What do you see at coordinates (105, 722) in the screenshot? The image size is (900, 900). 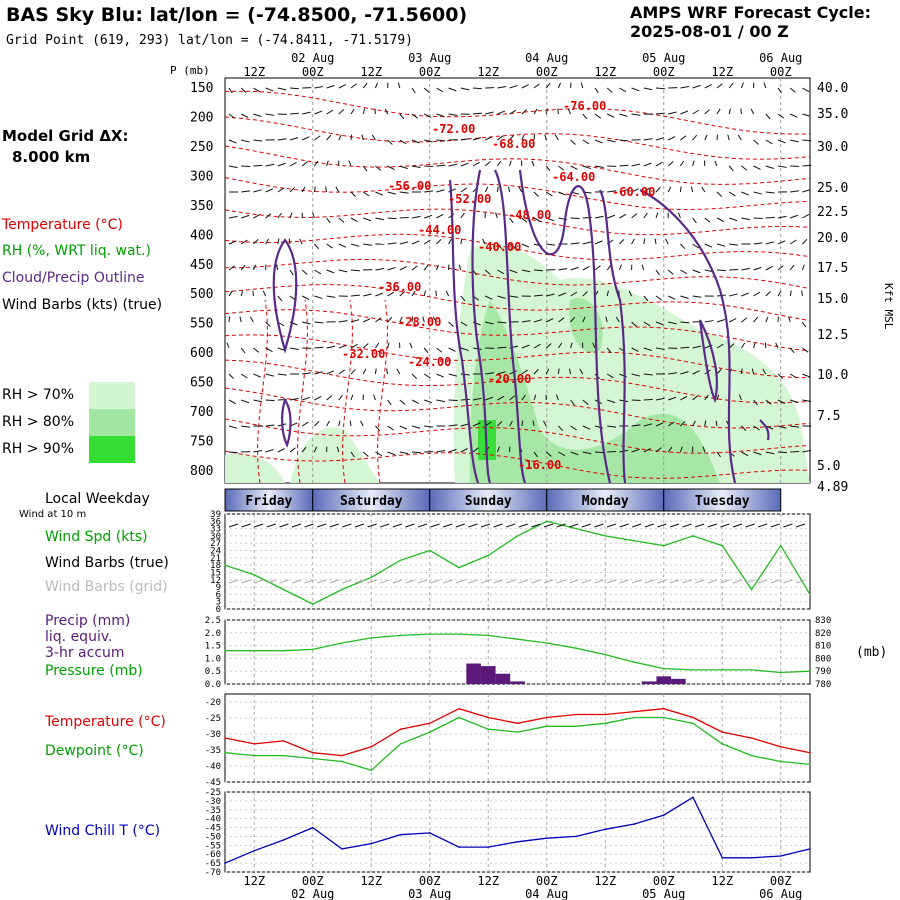 I see `temperature-label: Temperature (°C)` at bounding box center [105, 722].